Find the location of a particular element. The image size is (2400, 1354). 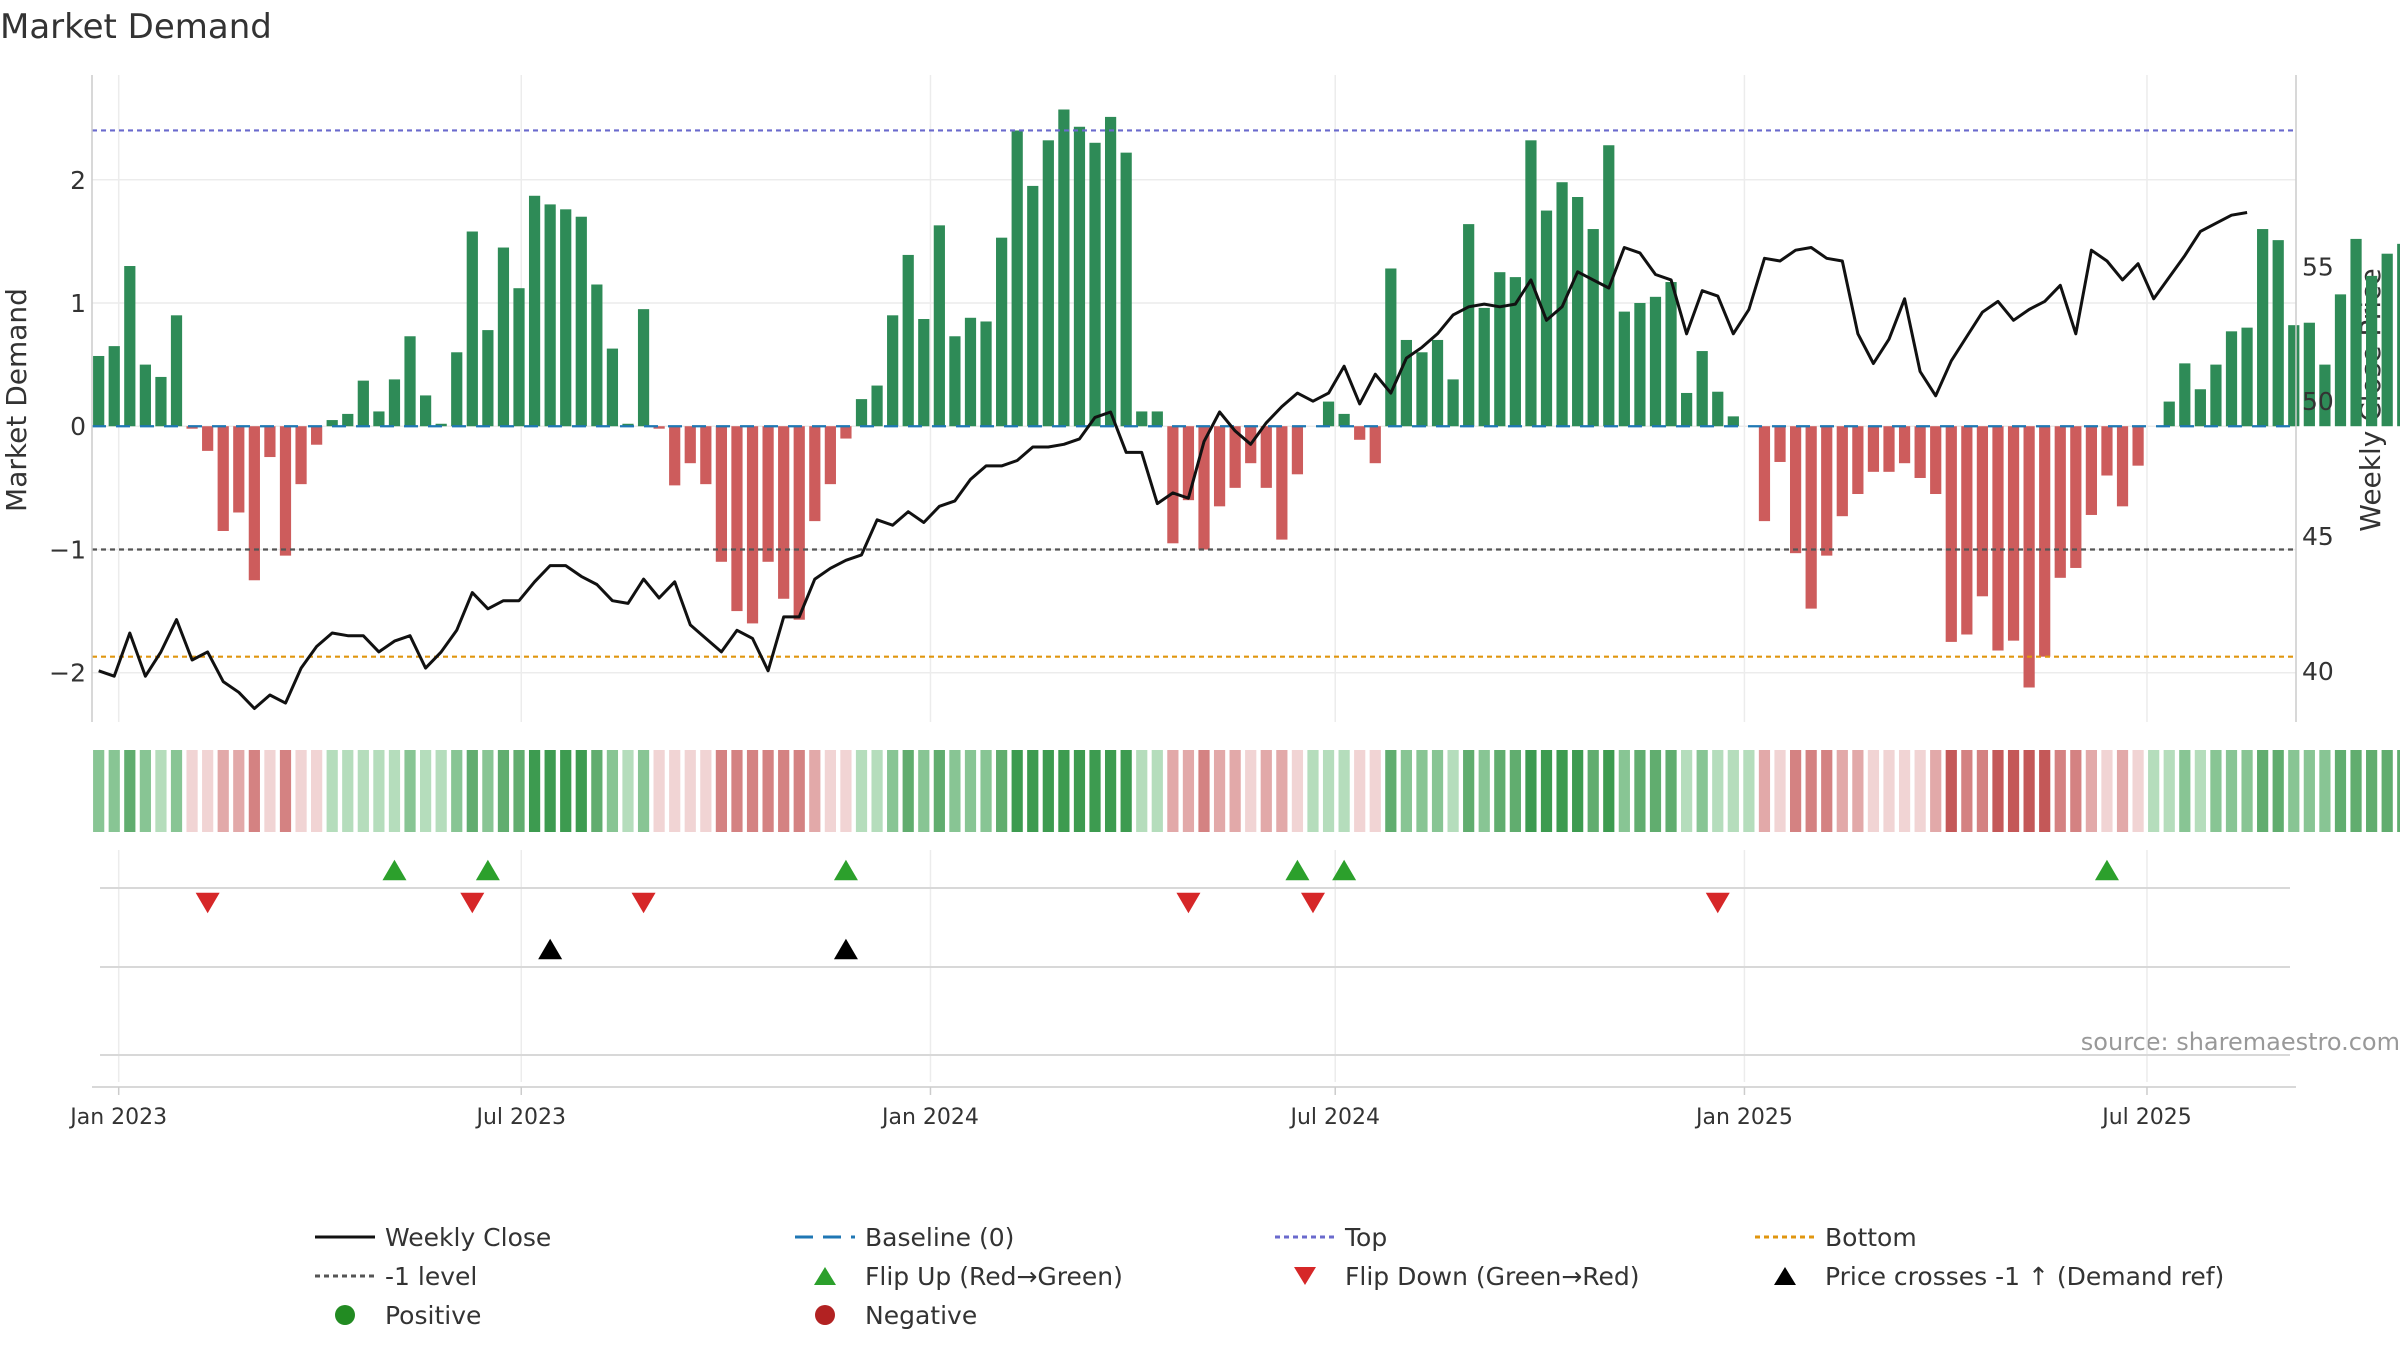

event-markers is located at coordinates (1195, 957).